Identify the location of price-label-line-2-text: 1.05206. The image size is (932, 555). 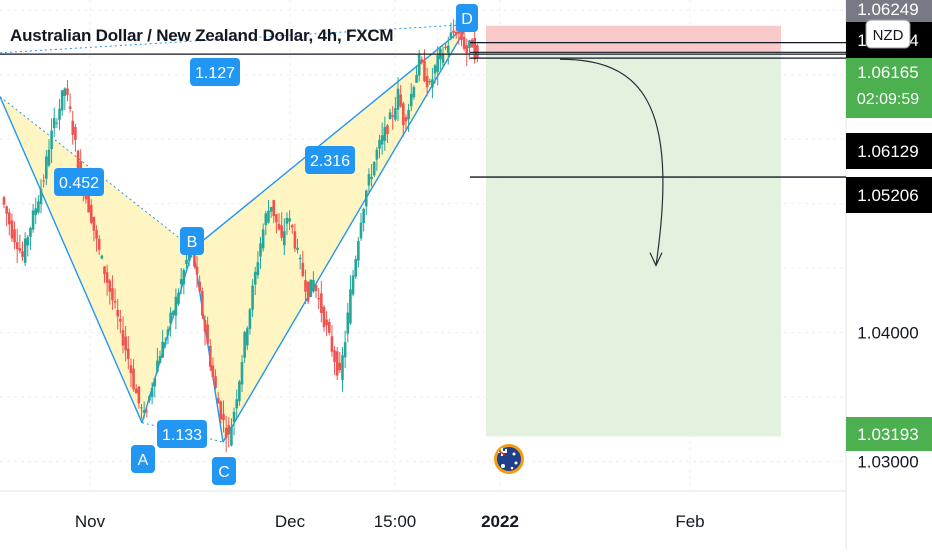
(887, 195).